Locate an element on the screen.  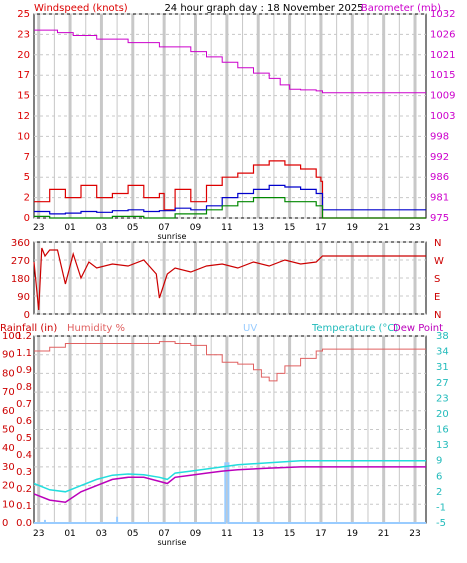
dewpoint-label: Dew Point is located at coordinates (418, 328).